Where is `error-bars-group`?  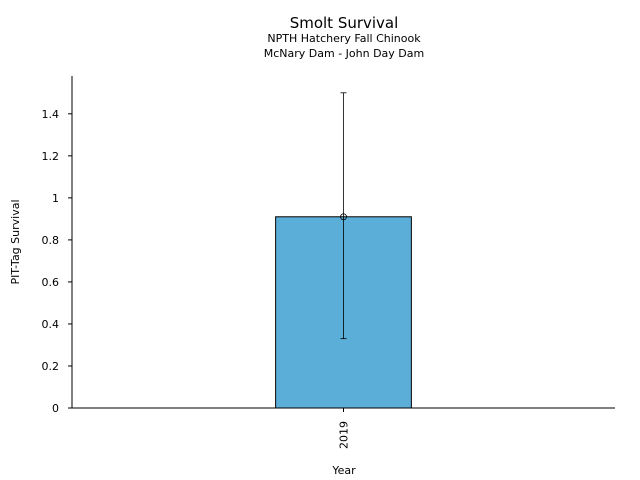 error-bars-group is located at coordinates (343, 216).